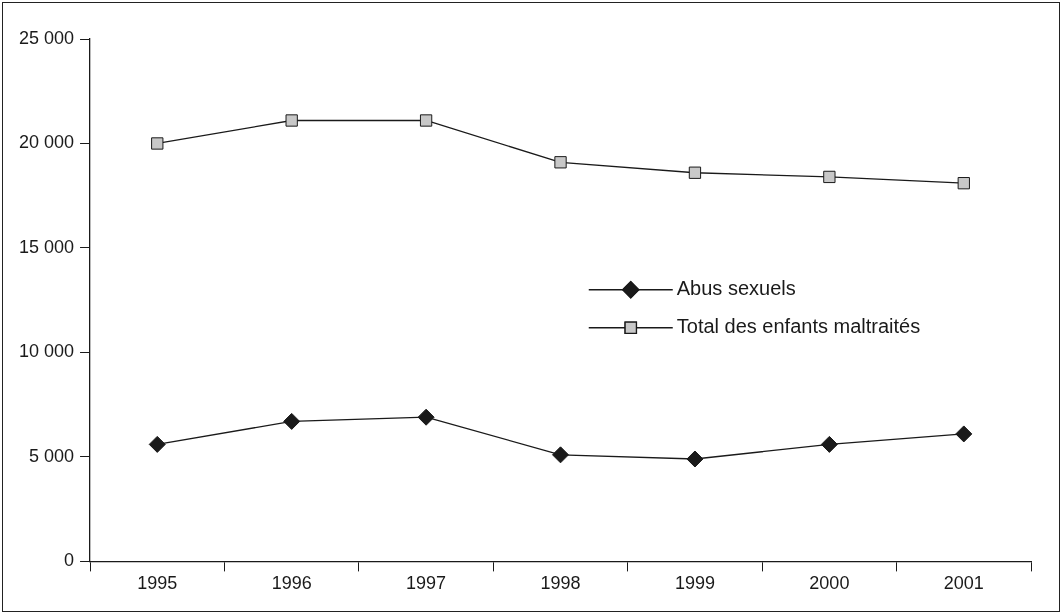  I want to click on x-tick-label: 2000, so click(829, 583).